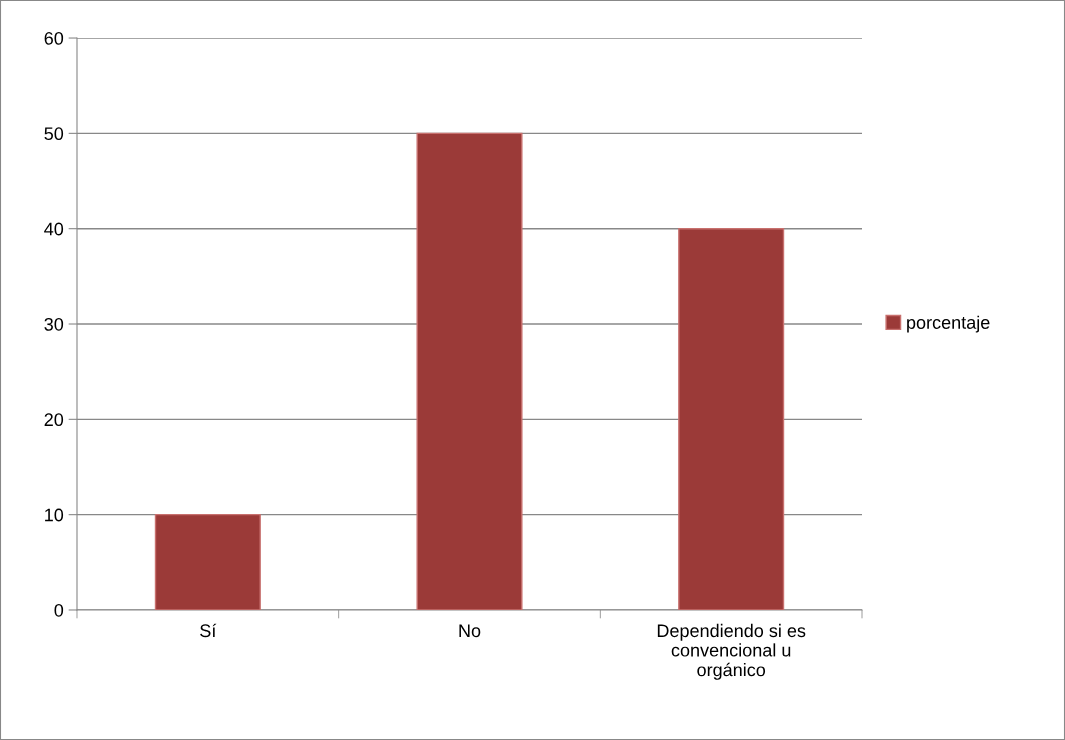  I want to click on y-tick-label: 50, so click(54, 134).